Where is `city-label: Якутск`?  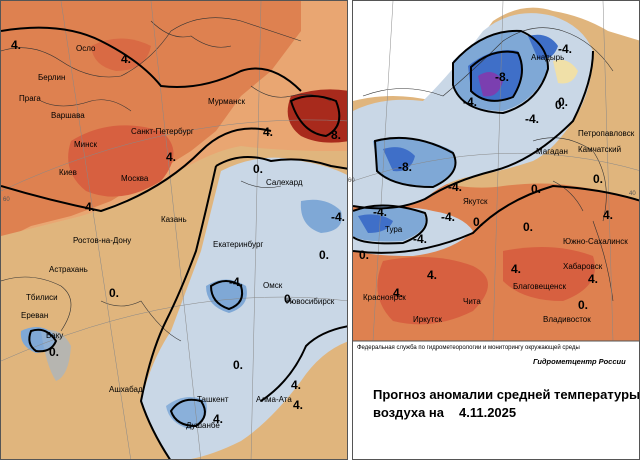
city-label: Якутск is located at coordinates (475, 201).